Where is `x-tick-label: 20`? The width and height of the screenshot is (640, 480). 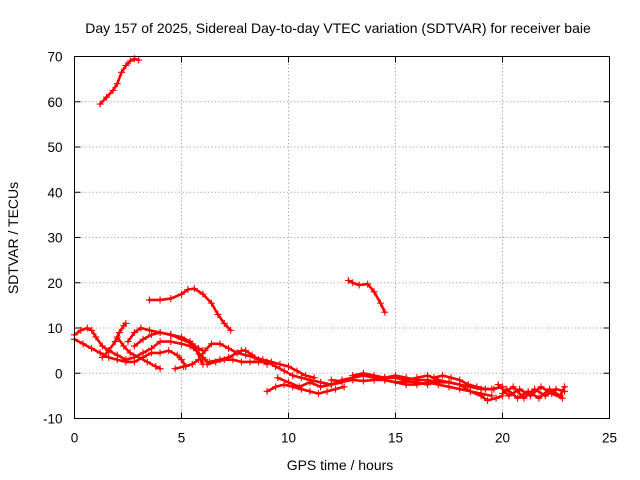
x-tick-label: 20 is located at coordinates (502, 438).